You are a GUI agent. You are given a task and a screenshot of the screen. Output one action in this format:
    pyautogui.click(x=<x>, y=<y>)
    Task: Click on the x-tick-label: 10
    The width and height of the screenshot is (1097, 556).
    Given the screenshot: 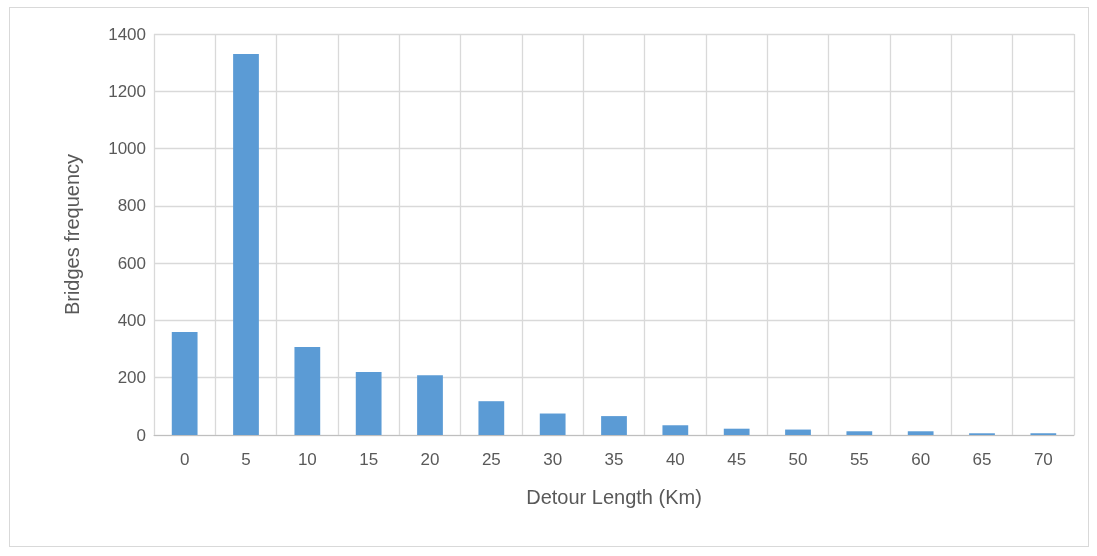 What is the action you would take?
    pyautogui.click(x=307, y=459)
    